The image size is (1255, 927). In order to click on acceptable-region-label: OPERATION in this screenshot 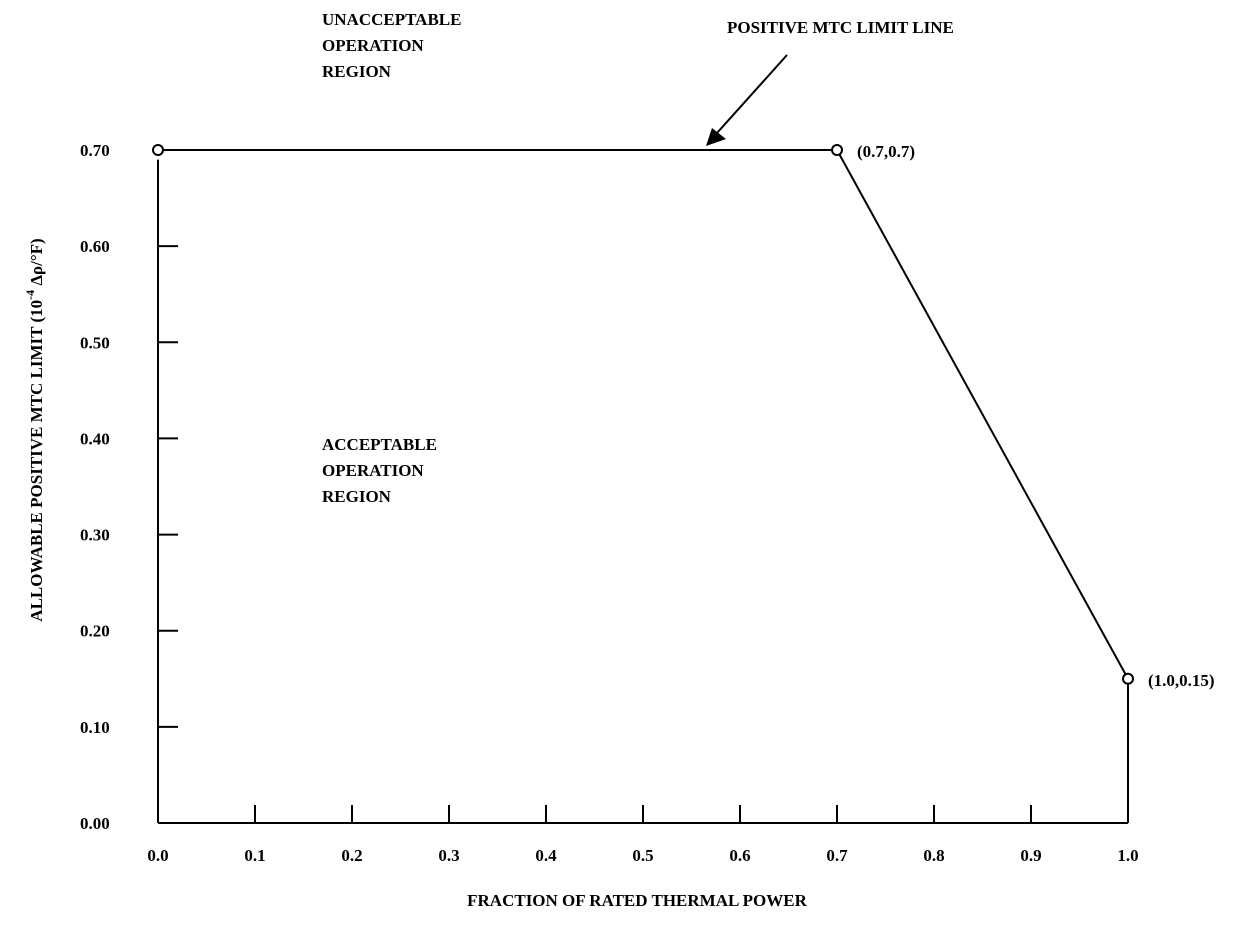, I will do `click(373, 470)`.